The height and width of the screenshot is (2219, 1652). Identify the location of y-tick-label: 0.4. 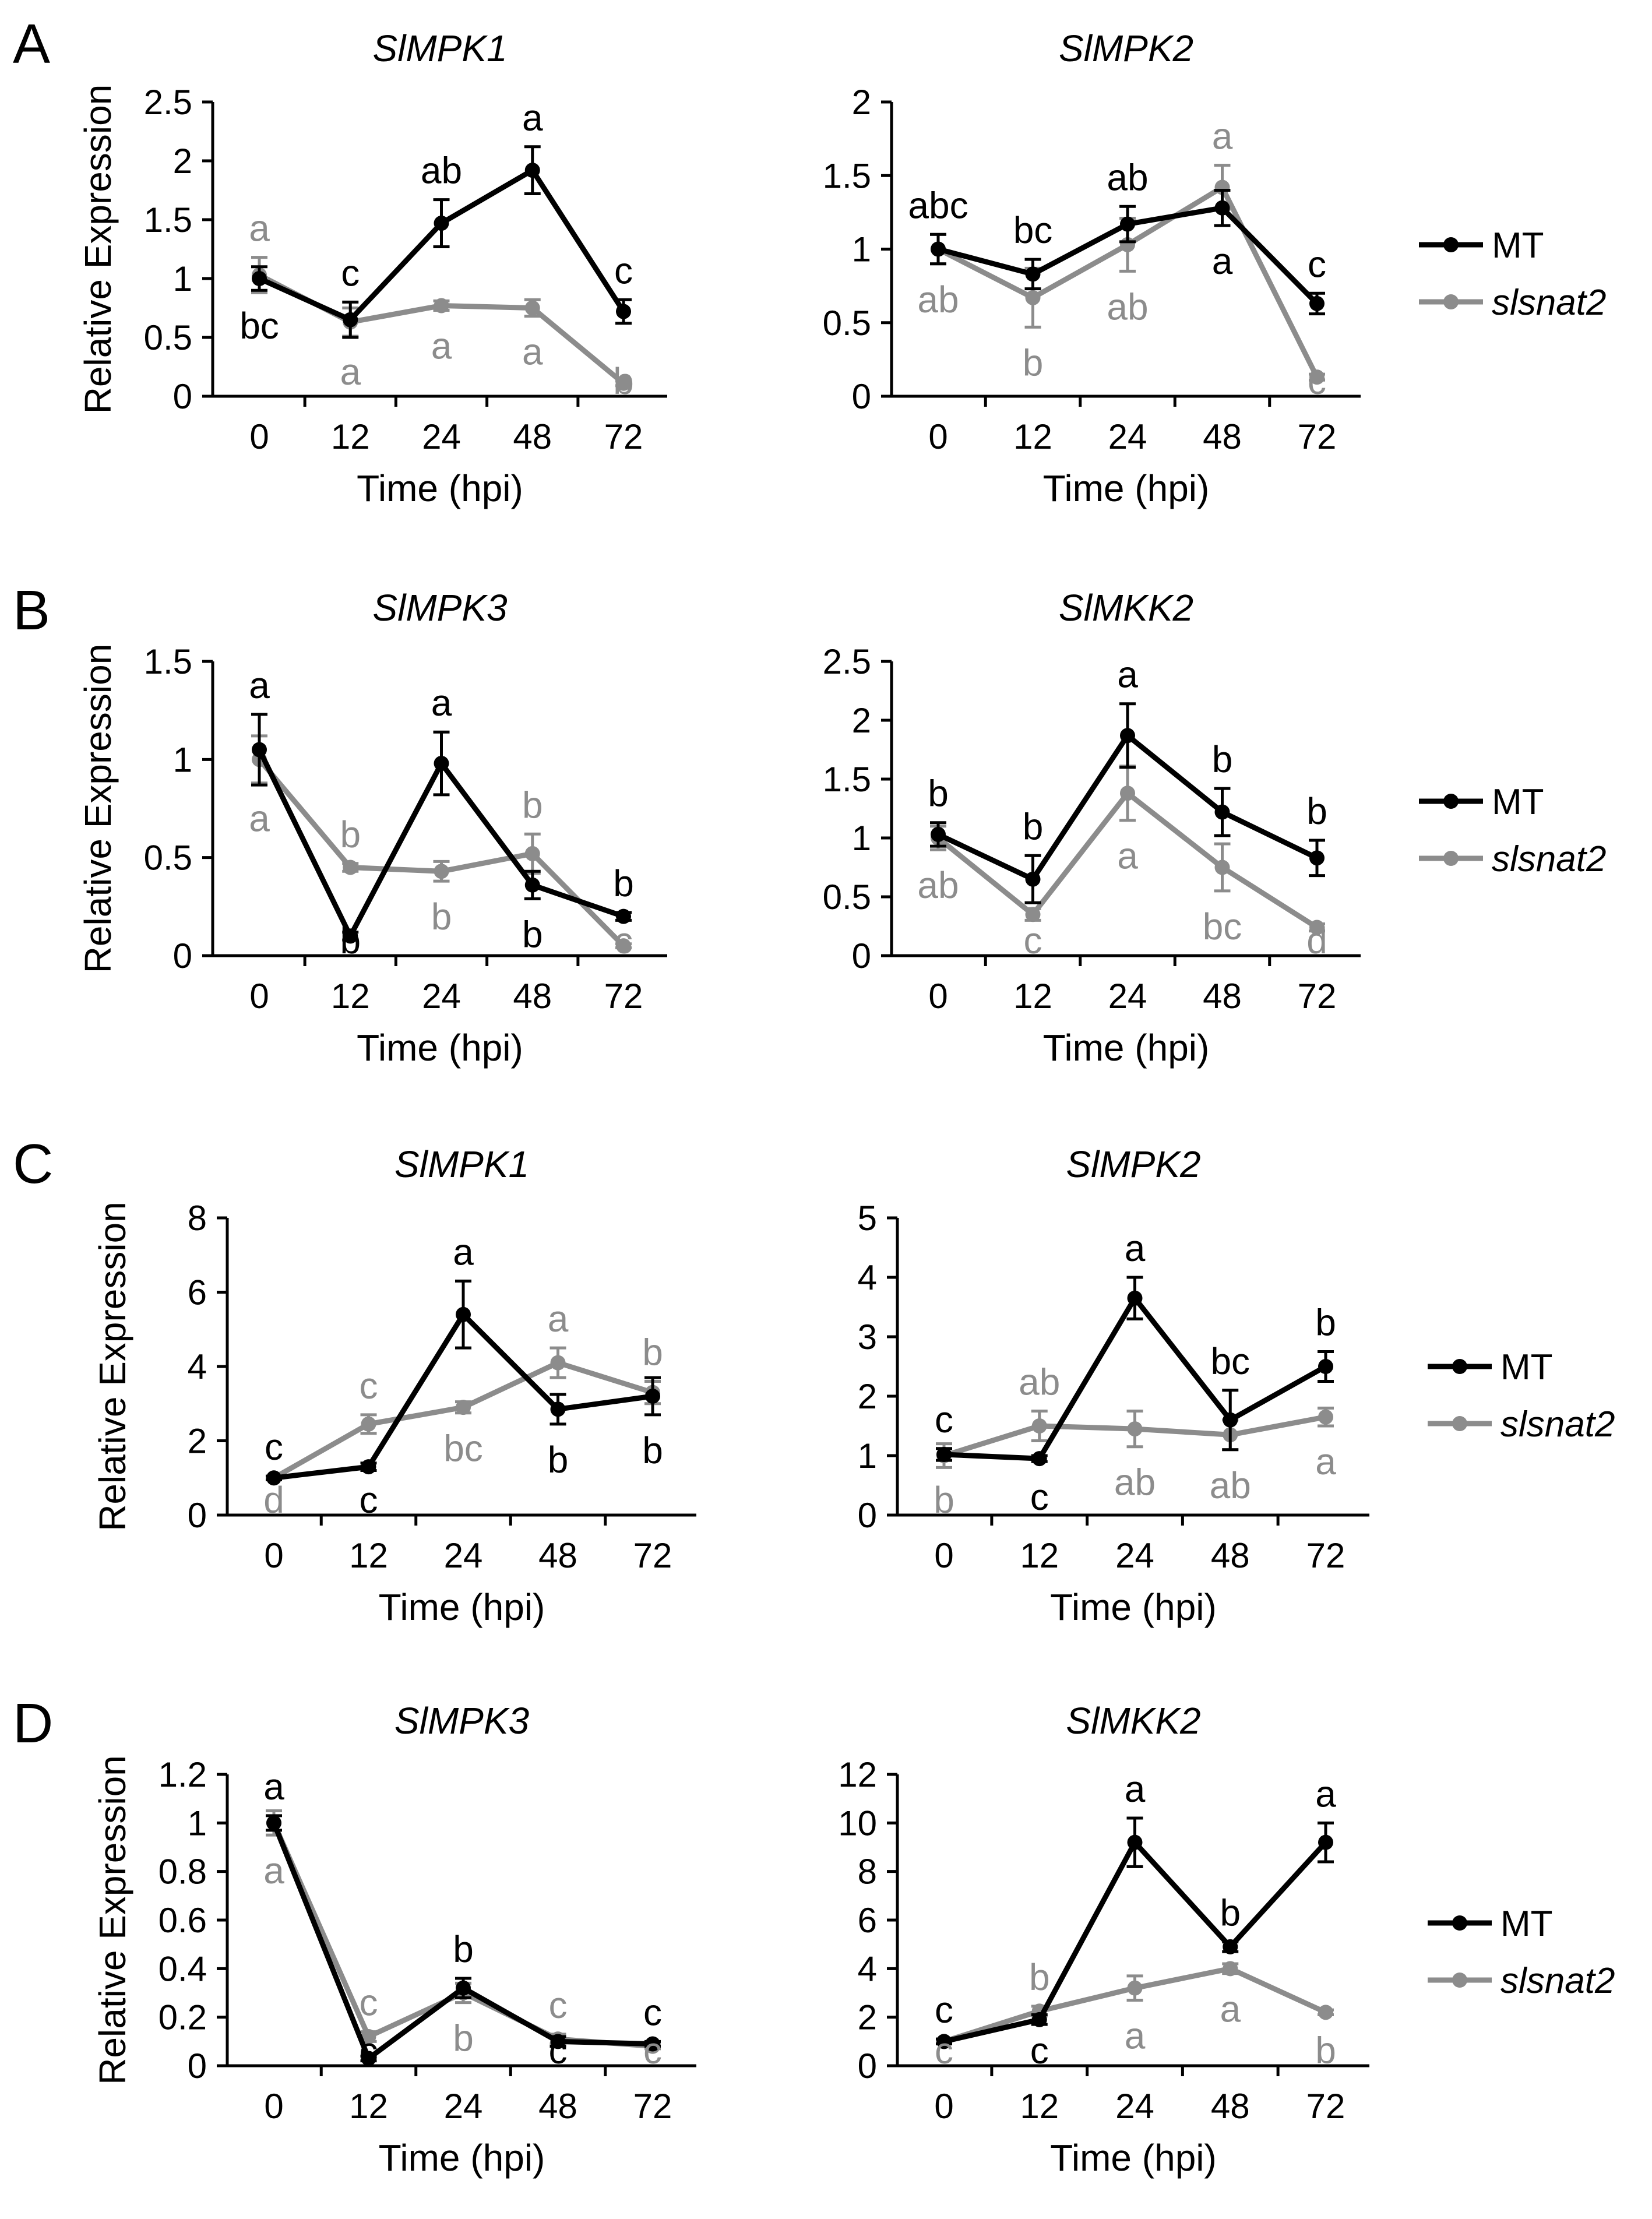
(183, 1968).